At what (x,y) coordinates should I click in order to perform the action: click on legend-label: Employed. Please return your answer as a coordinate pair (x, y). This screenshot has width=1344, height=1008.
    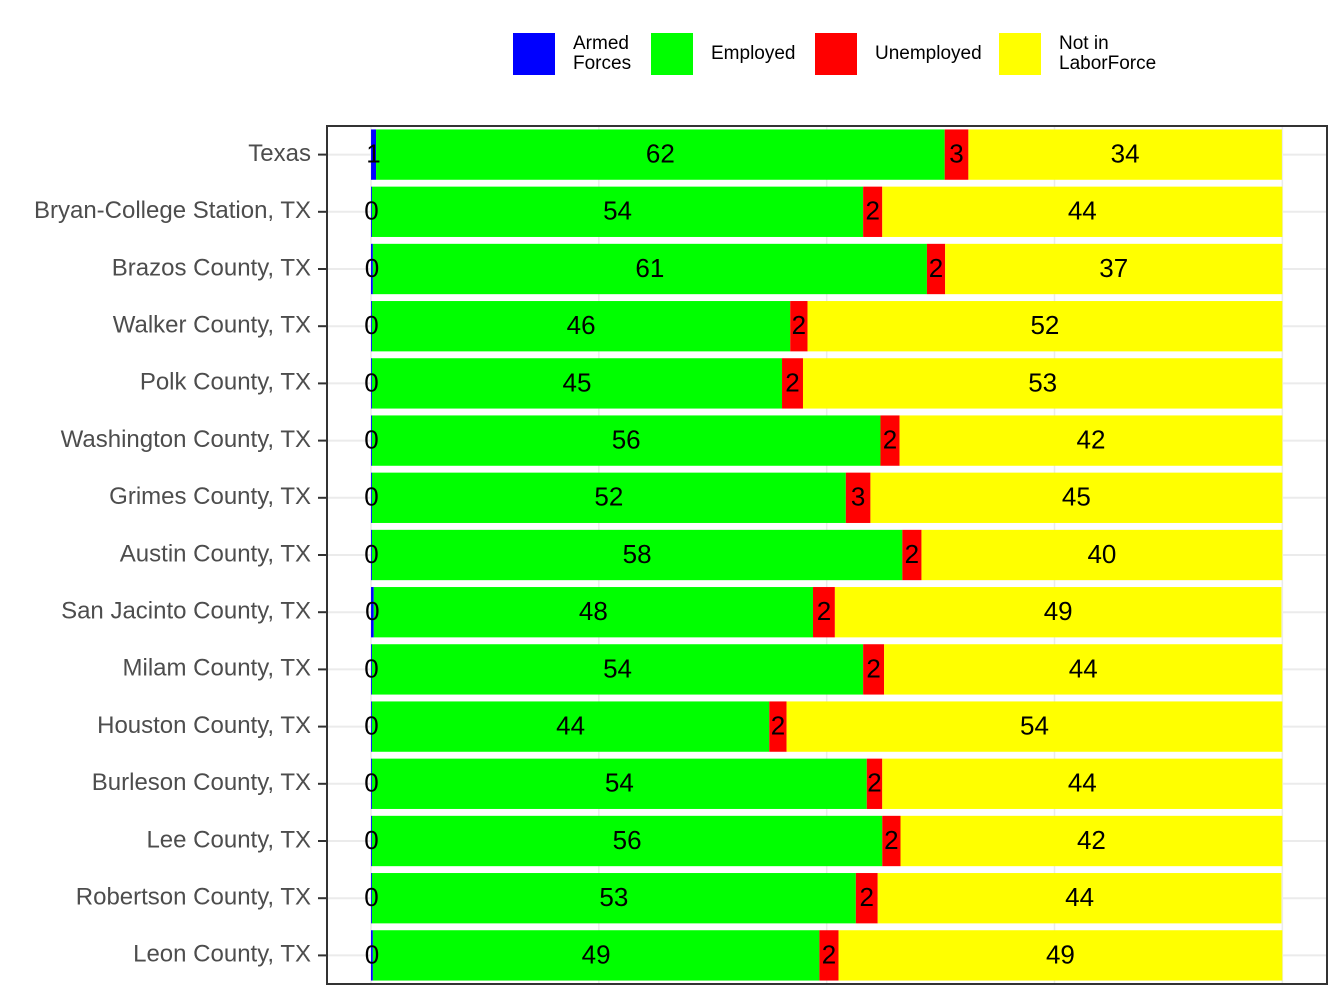
    Looking at the image, I should click on (753, 53).